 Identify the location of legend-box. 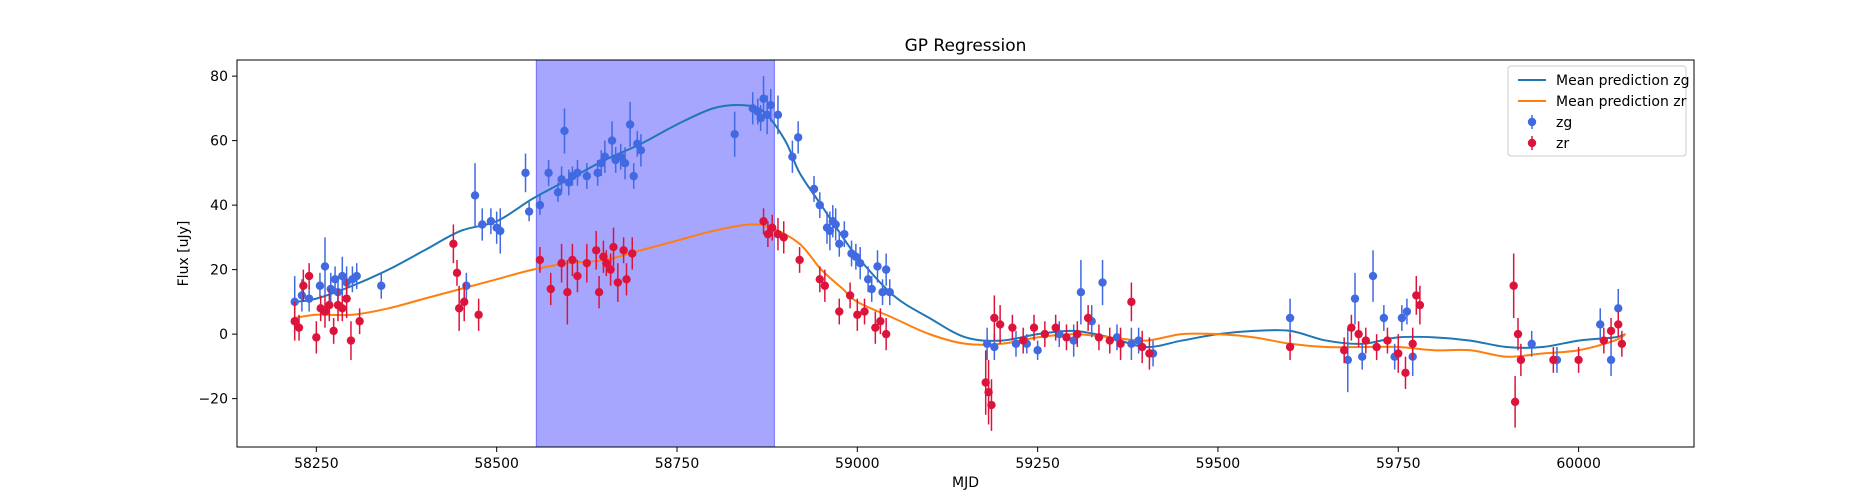
(1597, 111).